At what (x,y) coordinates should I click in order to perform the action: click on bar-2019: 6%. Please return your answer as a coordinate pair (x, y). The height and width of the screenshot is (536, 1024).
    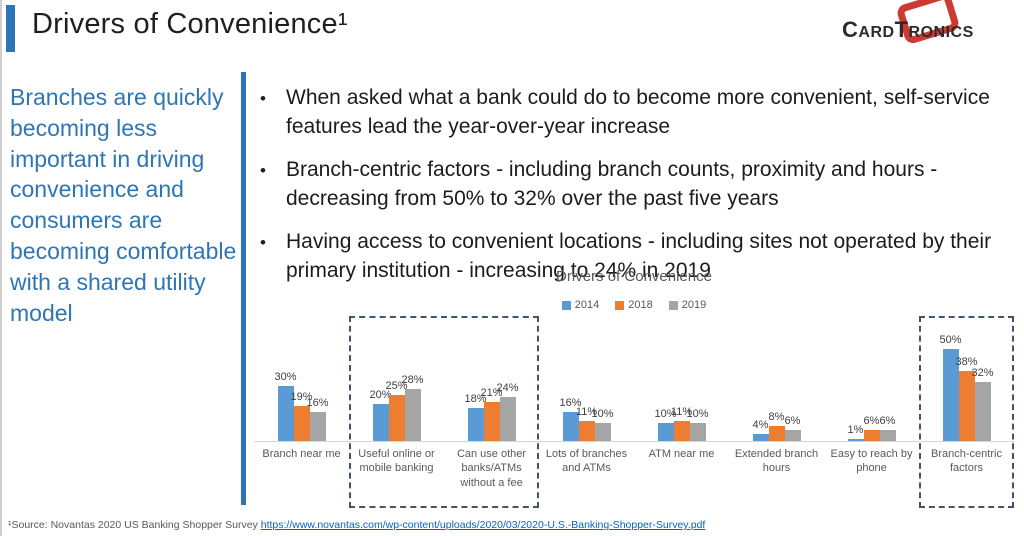
    Looking at the image, I should click on (887, 428).